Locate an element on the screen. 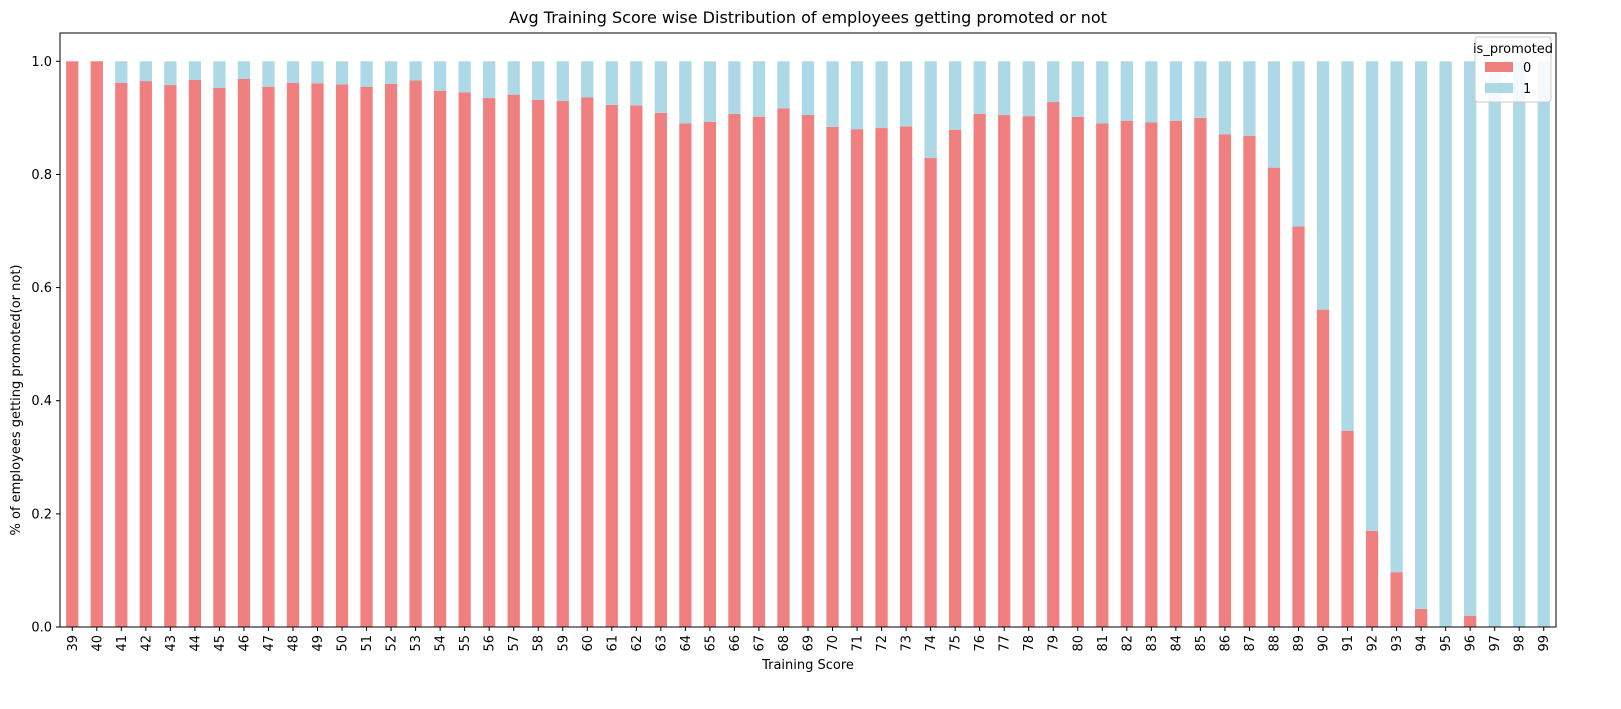 This screenshot has height=709, width=1621. x-tick-label: 66 is located at coordinates (735, 643).